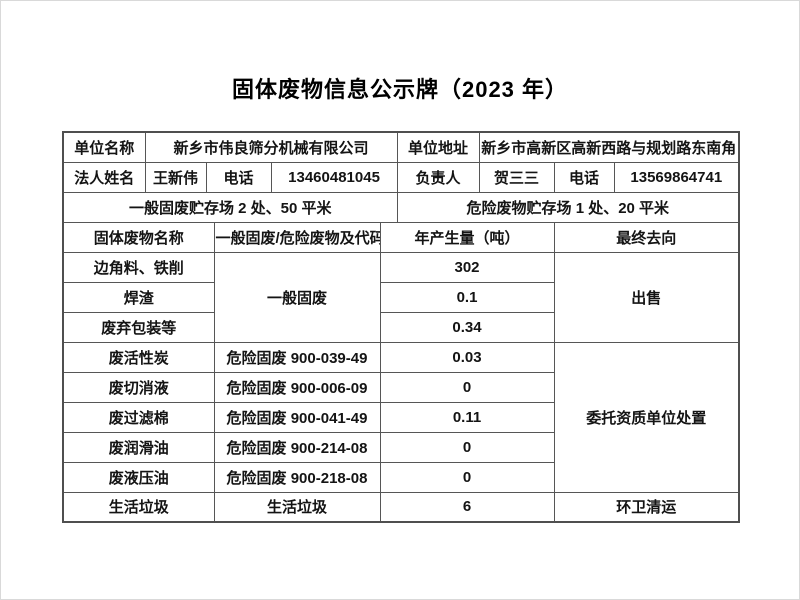 The image size is (800, 600). Describe the element at coordinates (467, 267) in the screenshot. I see `waste-amount-cell: 302` at that location.